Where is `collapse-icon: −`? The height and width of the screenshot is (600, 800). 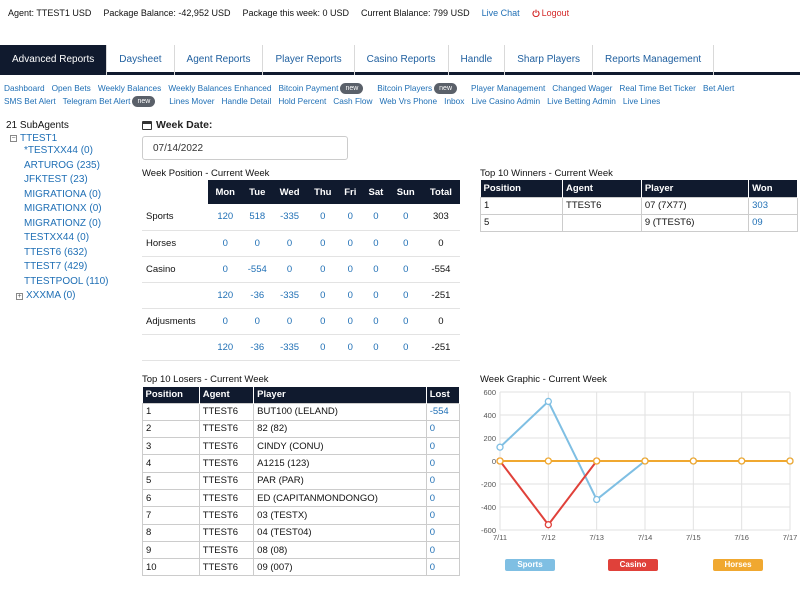
collapse-icon: − is located at coordinates (13, 138).